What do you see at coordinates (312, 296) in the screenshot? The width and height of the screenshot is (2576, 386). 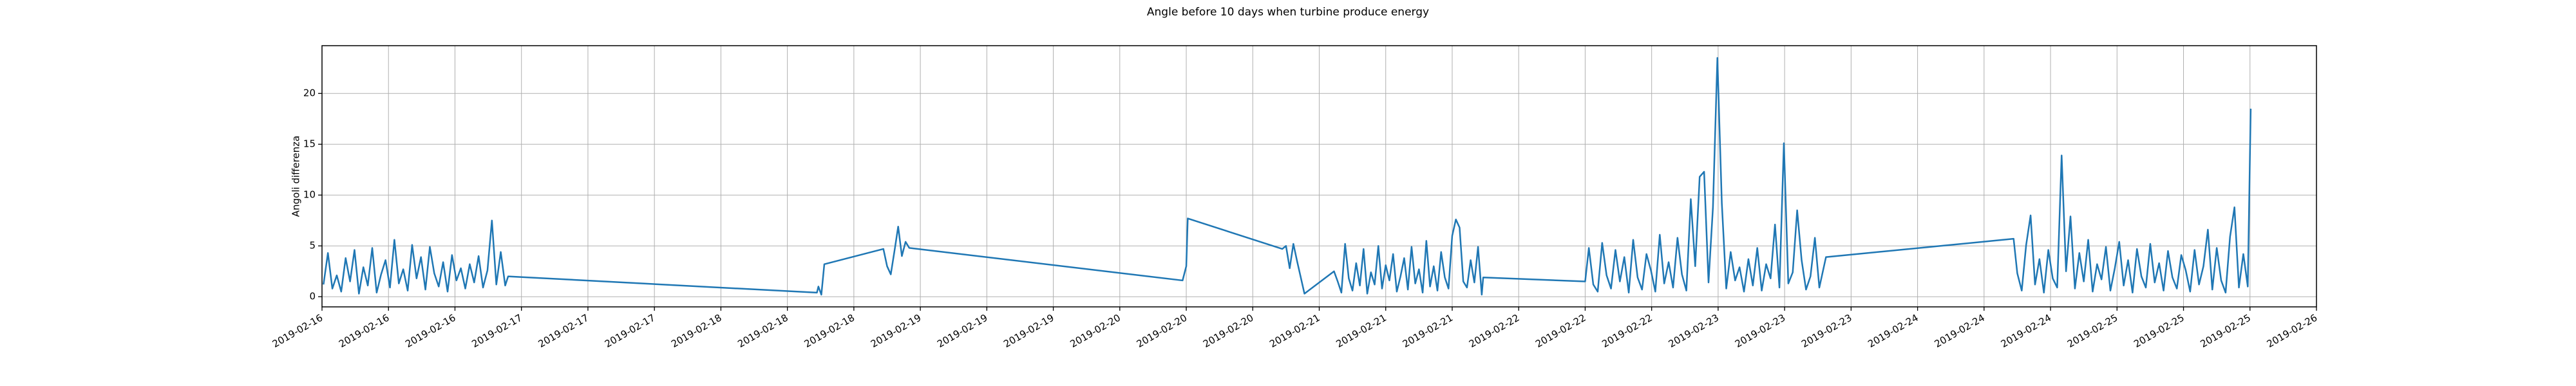 I see `y-tick-label: 0` at bounding box center [312, 296].